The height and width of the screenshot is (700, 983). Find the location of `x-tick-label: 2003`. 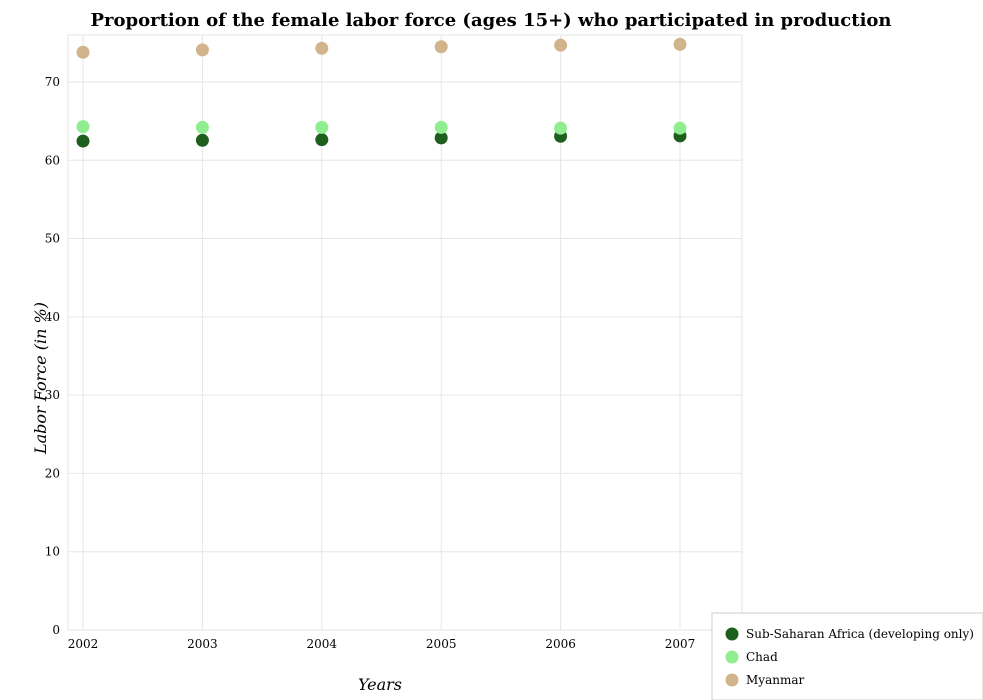

x-tick-label: 2003 is located at coordinates (202, 644).